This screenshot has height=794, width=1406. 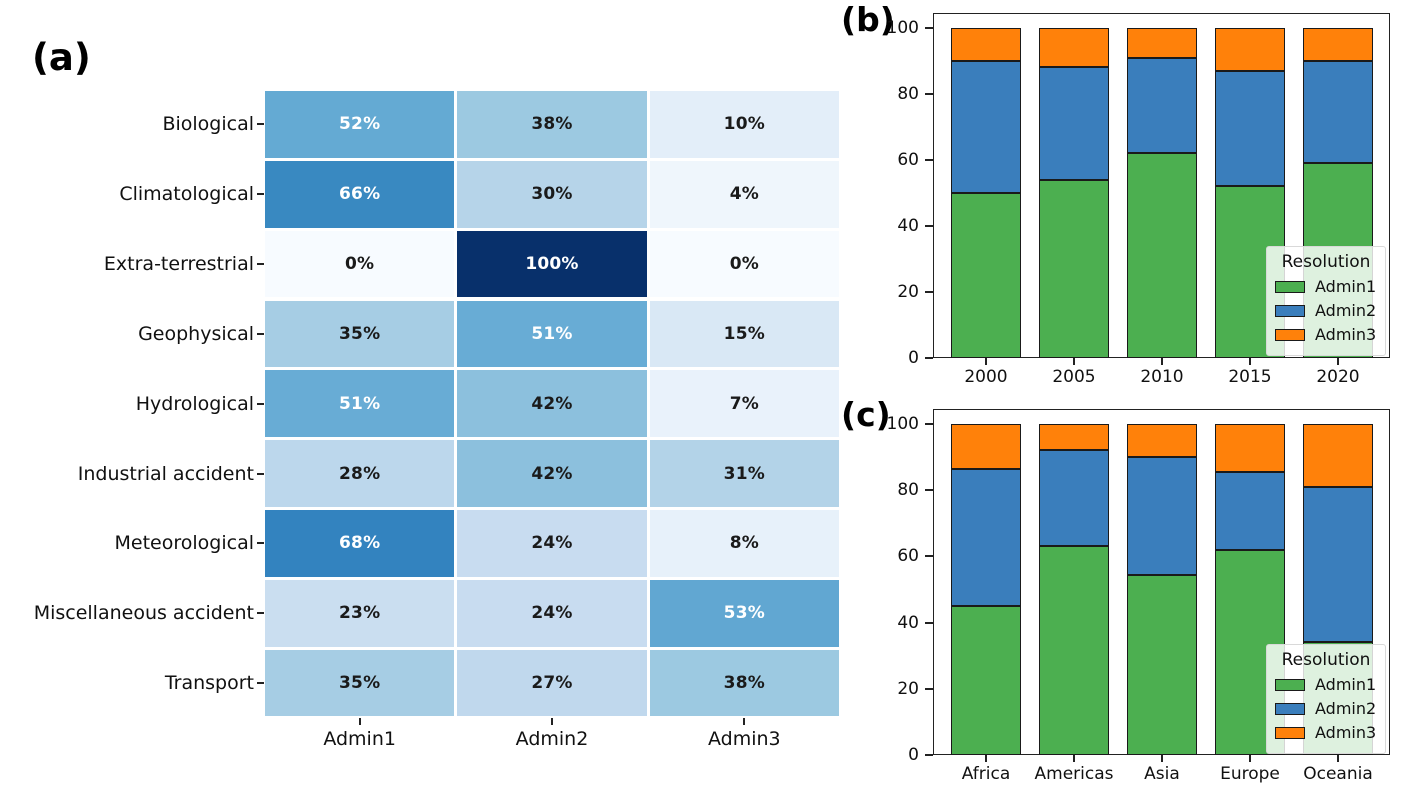 What do you see at coordinates (1162, 774) in the screenshot?
I see `x-tick-label: Asia` at bounding box center [1162, 774].